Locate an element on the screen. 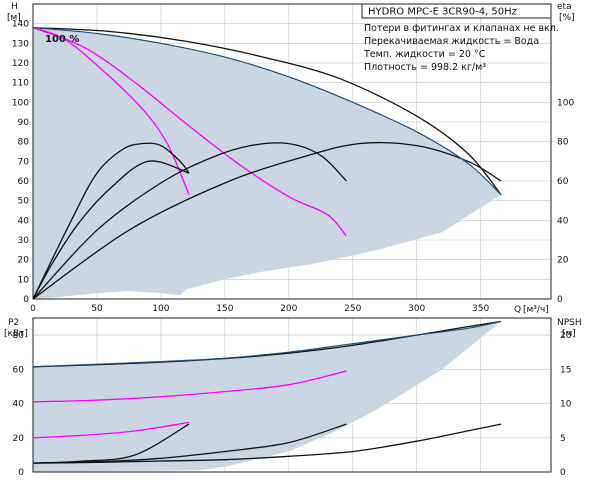 This screenshot has width=592, height=480. h-tick-label: 10 is located at coordinates (24, 280).